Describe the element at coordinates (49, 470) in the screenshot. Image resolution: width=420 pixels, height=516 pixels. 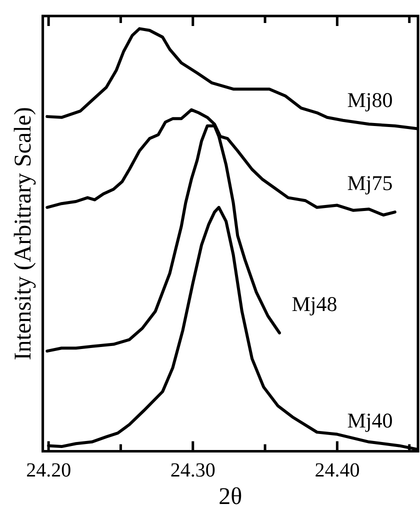
I see `x-tick-label: 24.20` at that location.